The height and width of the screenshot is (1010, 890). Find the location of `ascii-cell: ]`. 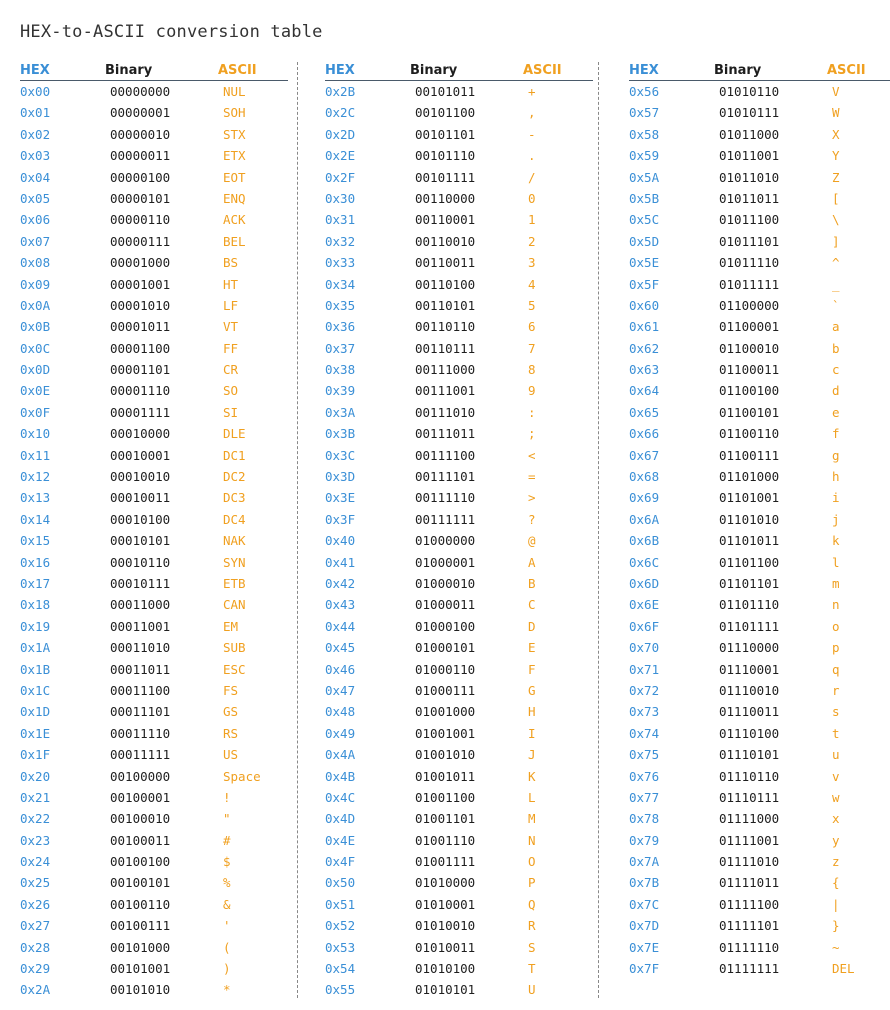

ascii-cell: ] is located at coordinates (836, 241).